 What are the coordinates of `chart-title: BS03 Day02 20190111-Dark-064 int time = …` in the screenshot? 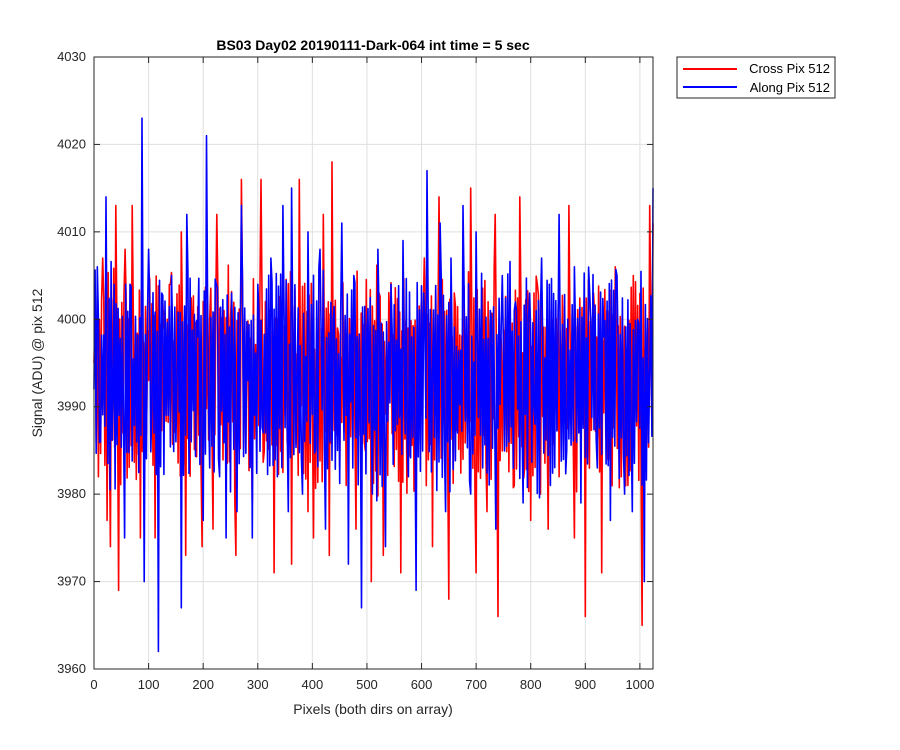 It's located at (372, 45).